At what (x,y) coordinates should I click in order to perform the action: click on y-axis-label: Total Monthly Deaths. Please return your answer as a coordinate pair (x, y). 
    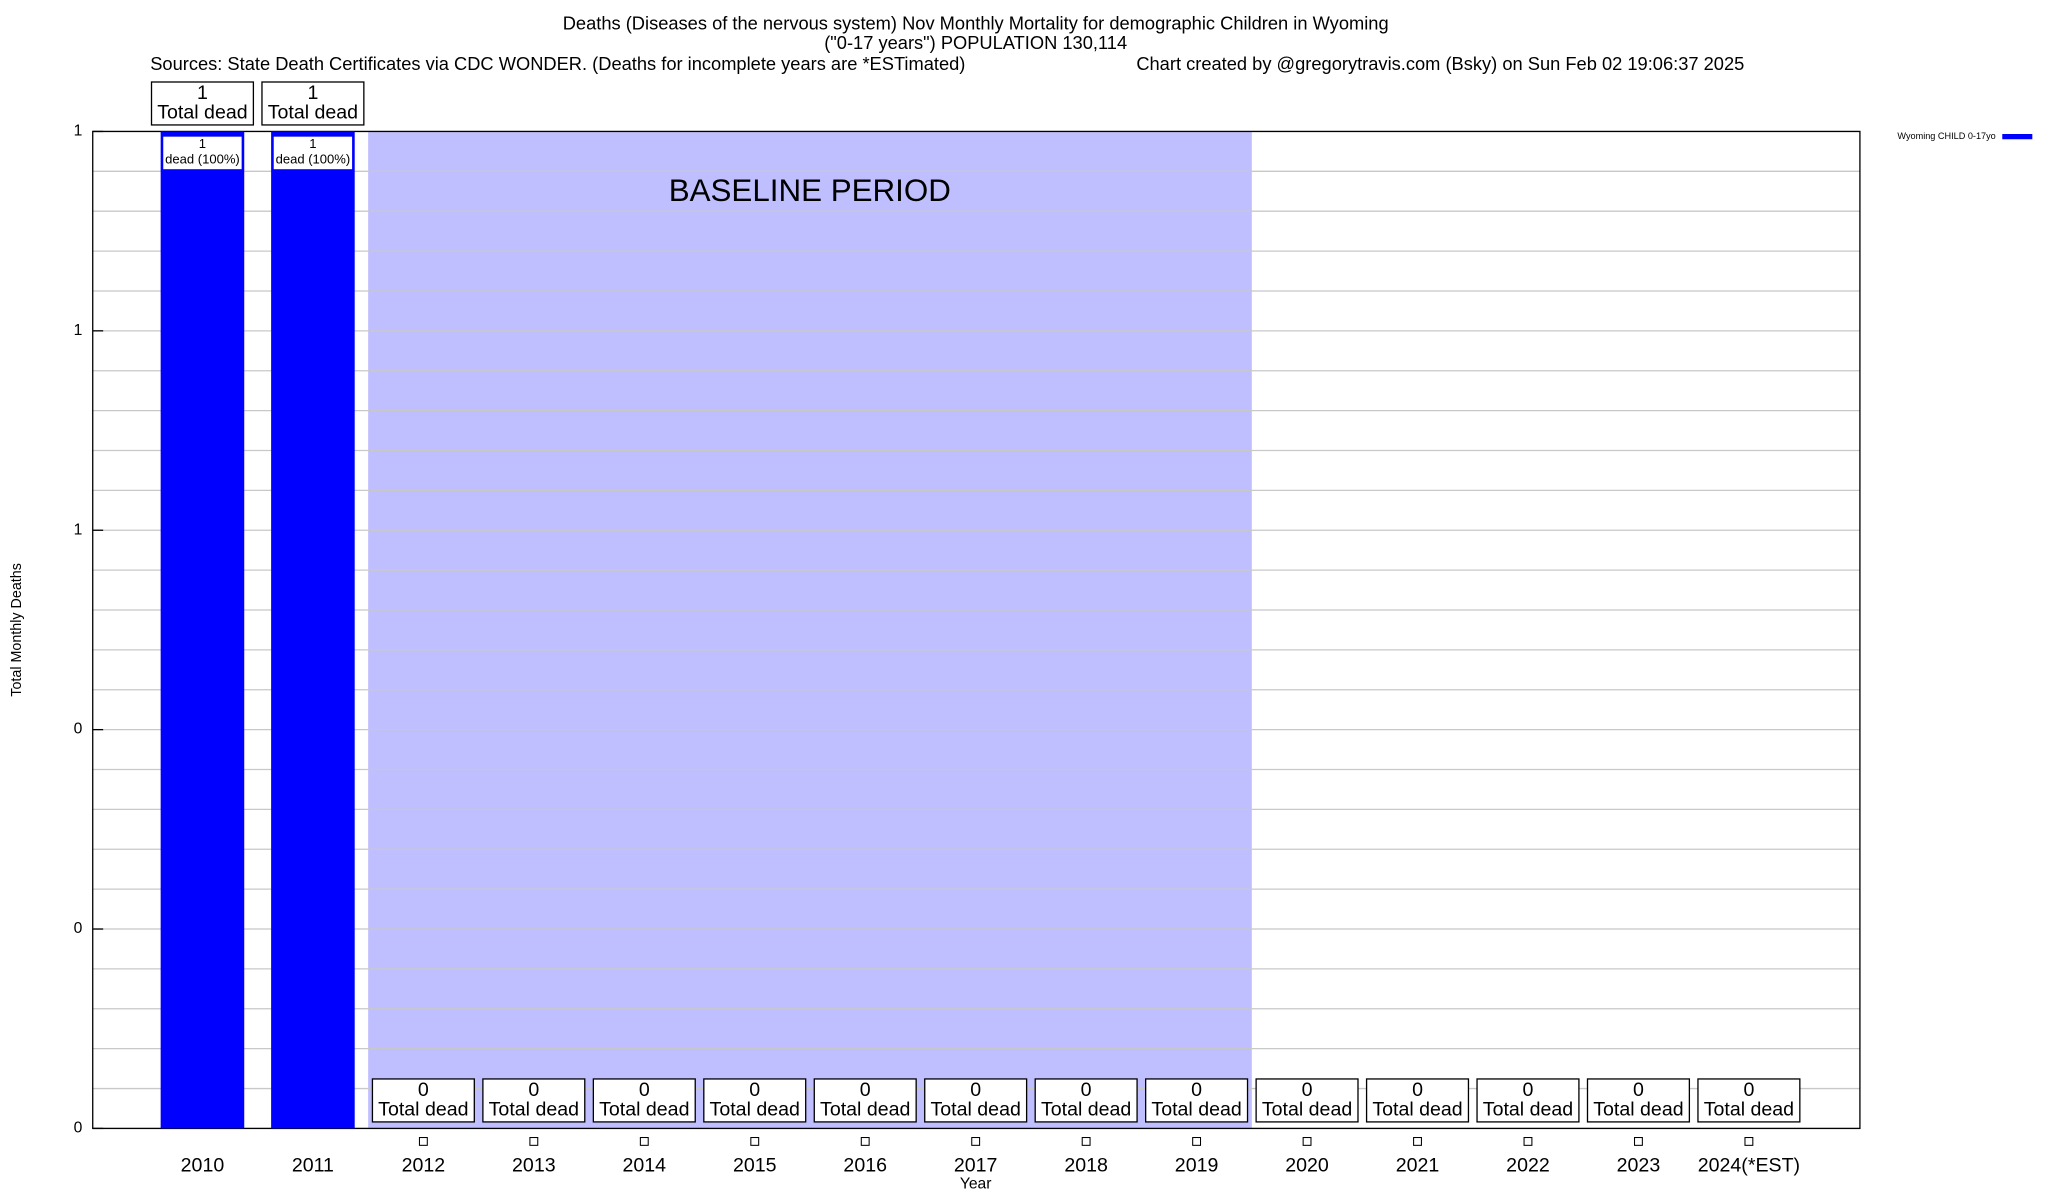
    Looking at the image, I should click on (17, 630).